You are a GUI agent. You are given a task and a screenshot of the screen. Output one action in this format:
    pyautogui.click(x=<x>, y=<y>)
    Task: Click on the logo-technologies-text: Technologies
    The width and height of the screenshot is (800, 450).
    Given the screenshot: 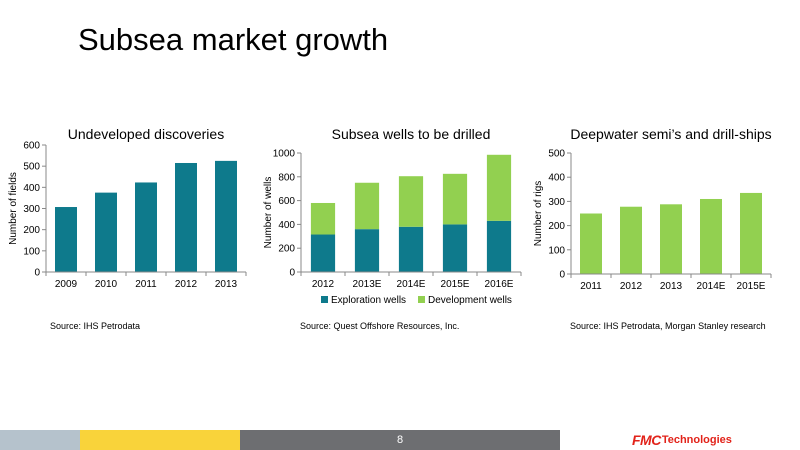 What is the action you would take?
    pyautogui.click(x=696, y=440)
    